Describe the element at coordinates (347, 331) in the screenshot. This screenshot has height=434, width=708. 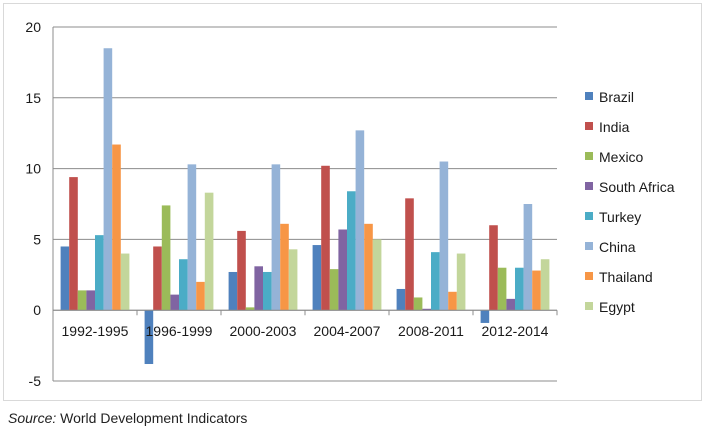
I see `x-tick-label: 2004-2007` at that location.